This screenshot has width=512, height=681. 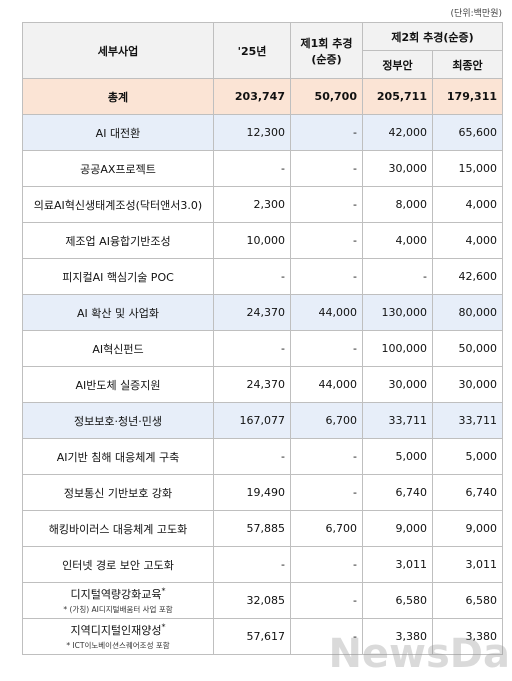 I want to click on row-name-cell: 인터넷 경로 보안 고도화, so click(x=118, y=564).